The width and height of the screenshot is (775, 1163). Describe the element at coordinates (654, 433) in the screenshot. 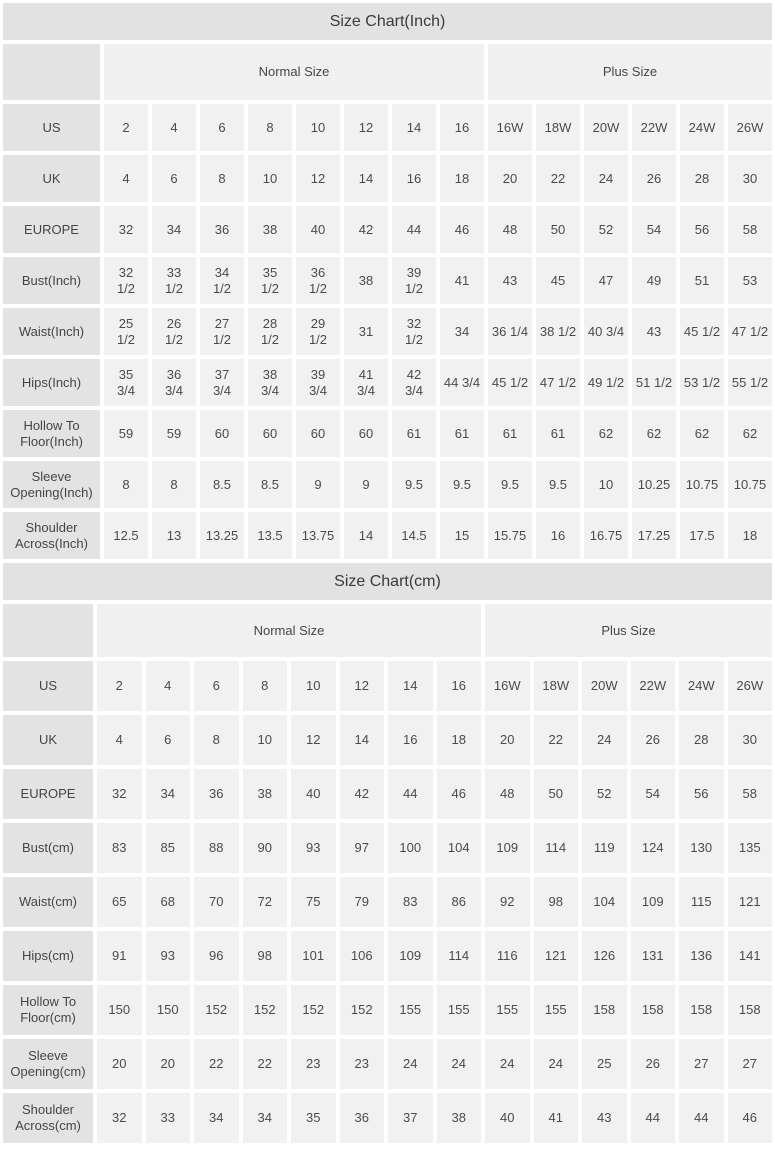

I see `size-value-cell: 62` at that location.